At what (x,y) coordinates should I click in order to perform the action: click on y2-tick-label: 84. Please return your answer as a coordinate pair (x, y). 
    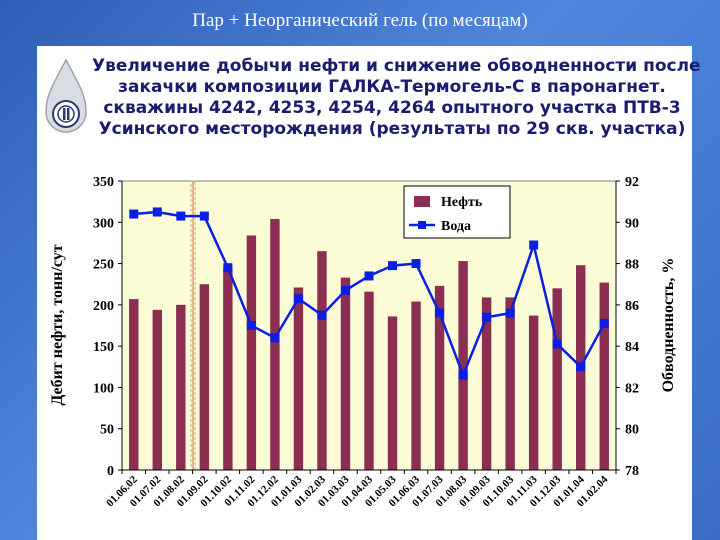
    Looking at the image, I should click on (632, 347).